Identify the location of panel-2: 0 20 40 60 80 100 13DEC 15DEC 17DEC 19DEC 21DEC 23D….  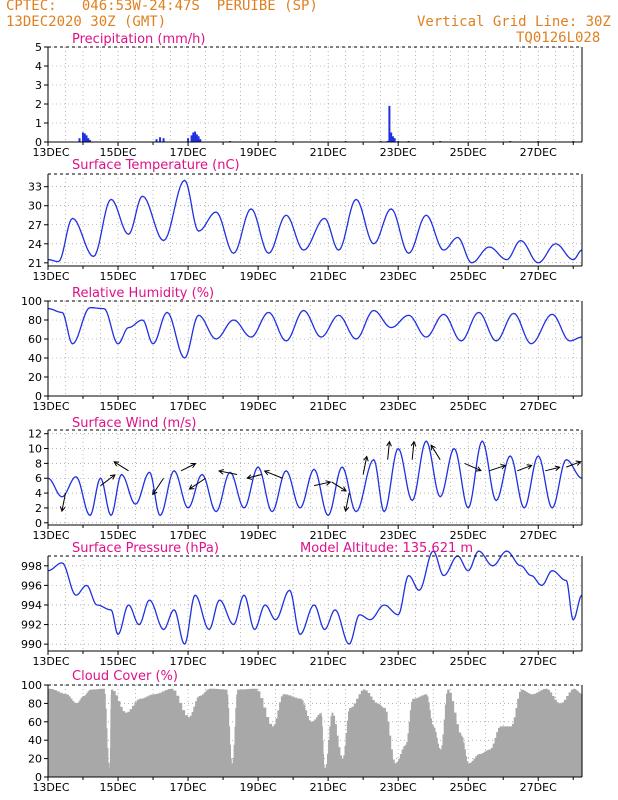
(302, 349).